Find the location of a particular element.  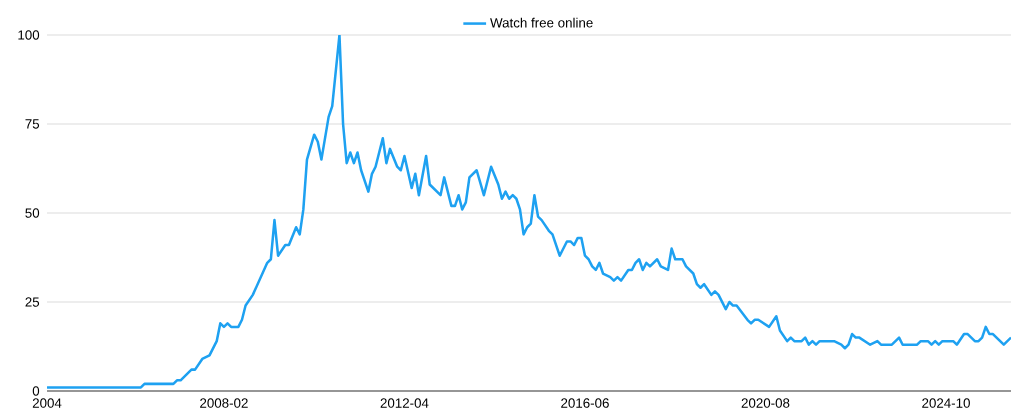

x-tick-label: 2020-08 is located at coordinates (765, 403).